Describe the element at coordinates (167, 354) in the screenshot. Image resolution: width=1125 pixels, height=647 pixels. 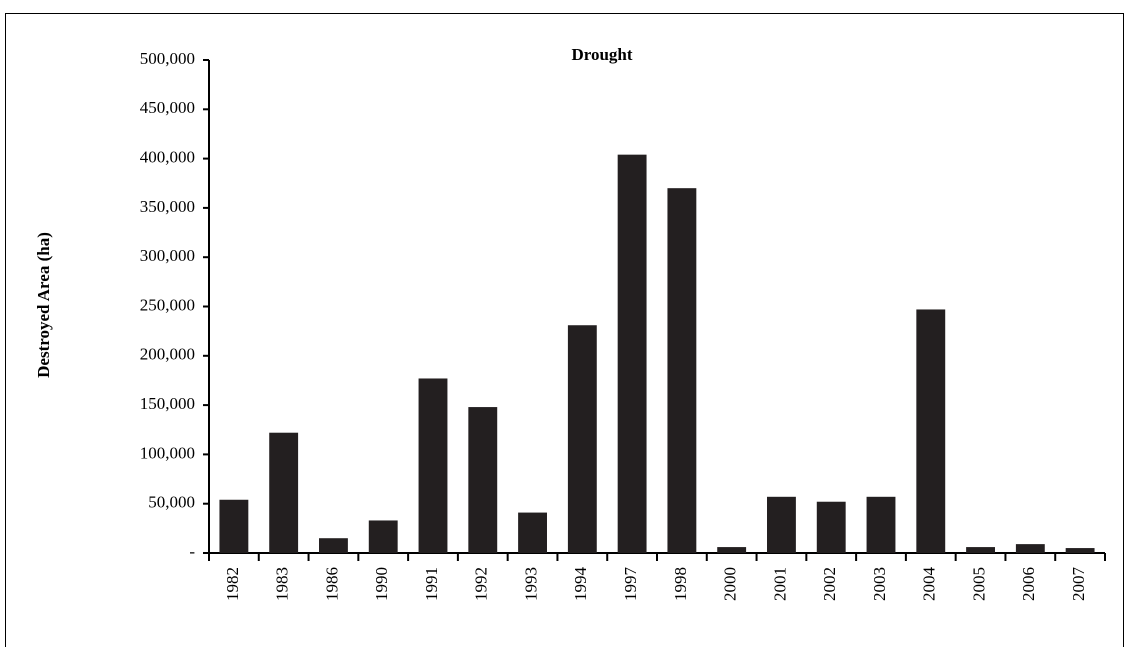
I see `y-tick-label: 200,000` at that location.